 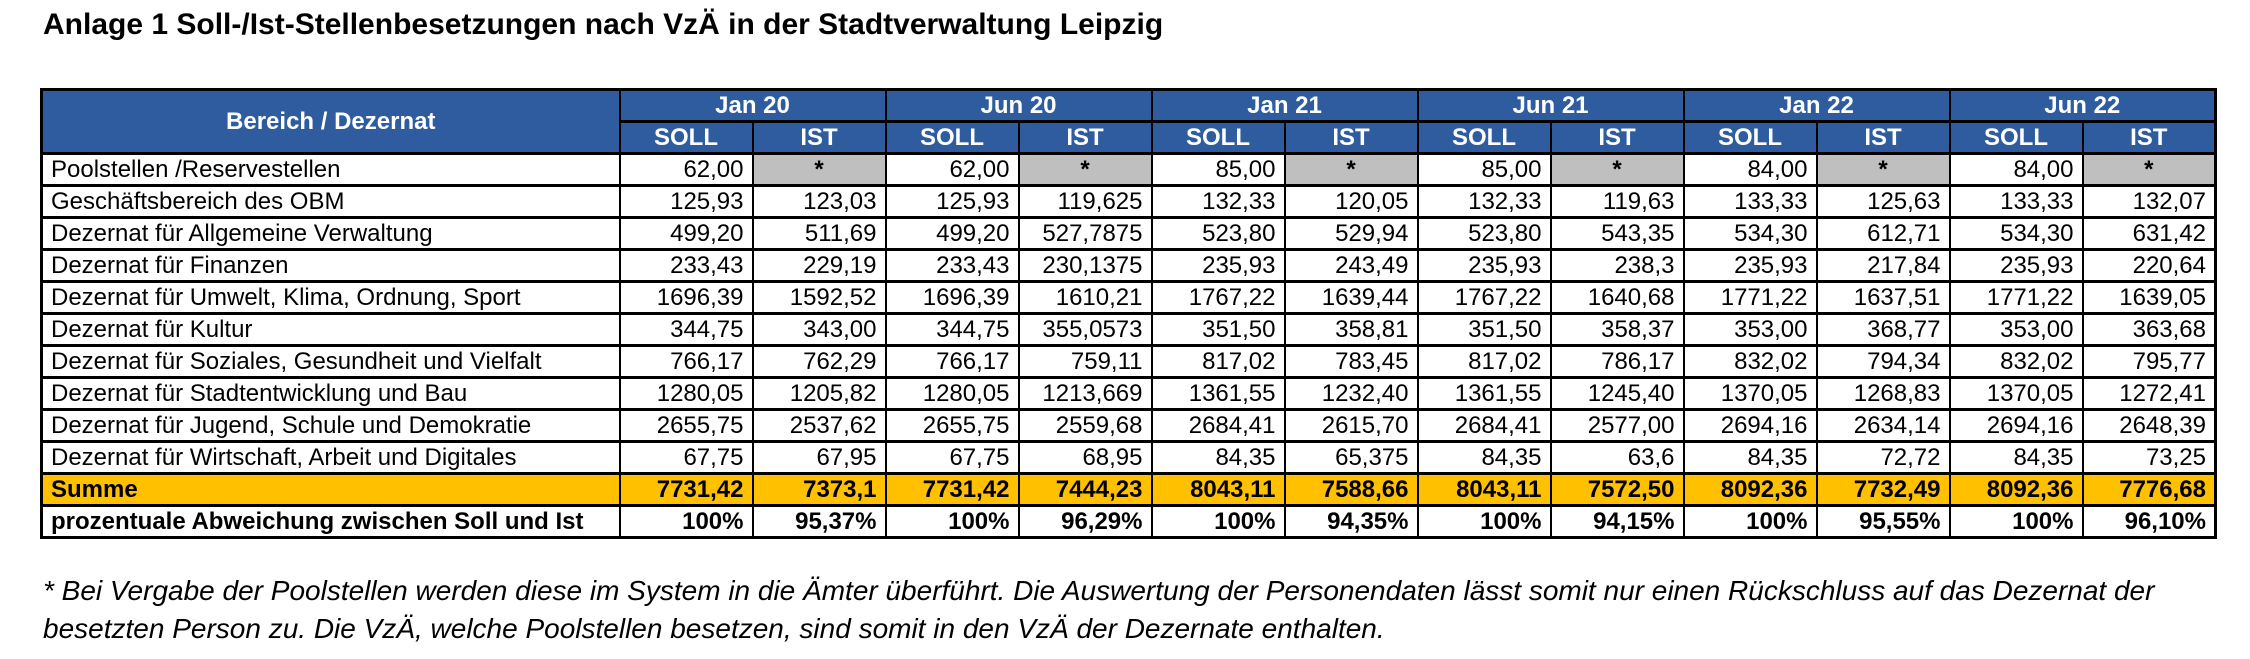 What do you see at coordinates (1750, 329) in the screenshot?
I see `value-cell: 353,00` at bounding box center [1750, 329].